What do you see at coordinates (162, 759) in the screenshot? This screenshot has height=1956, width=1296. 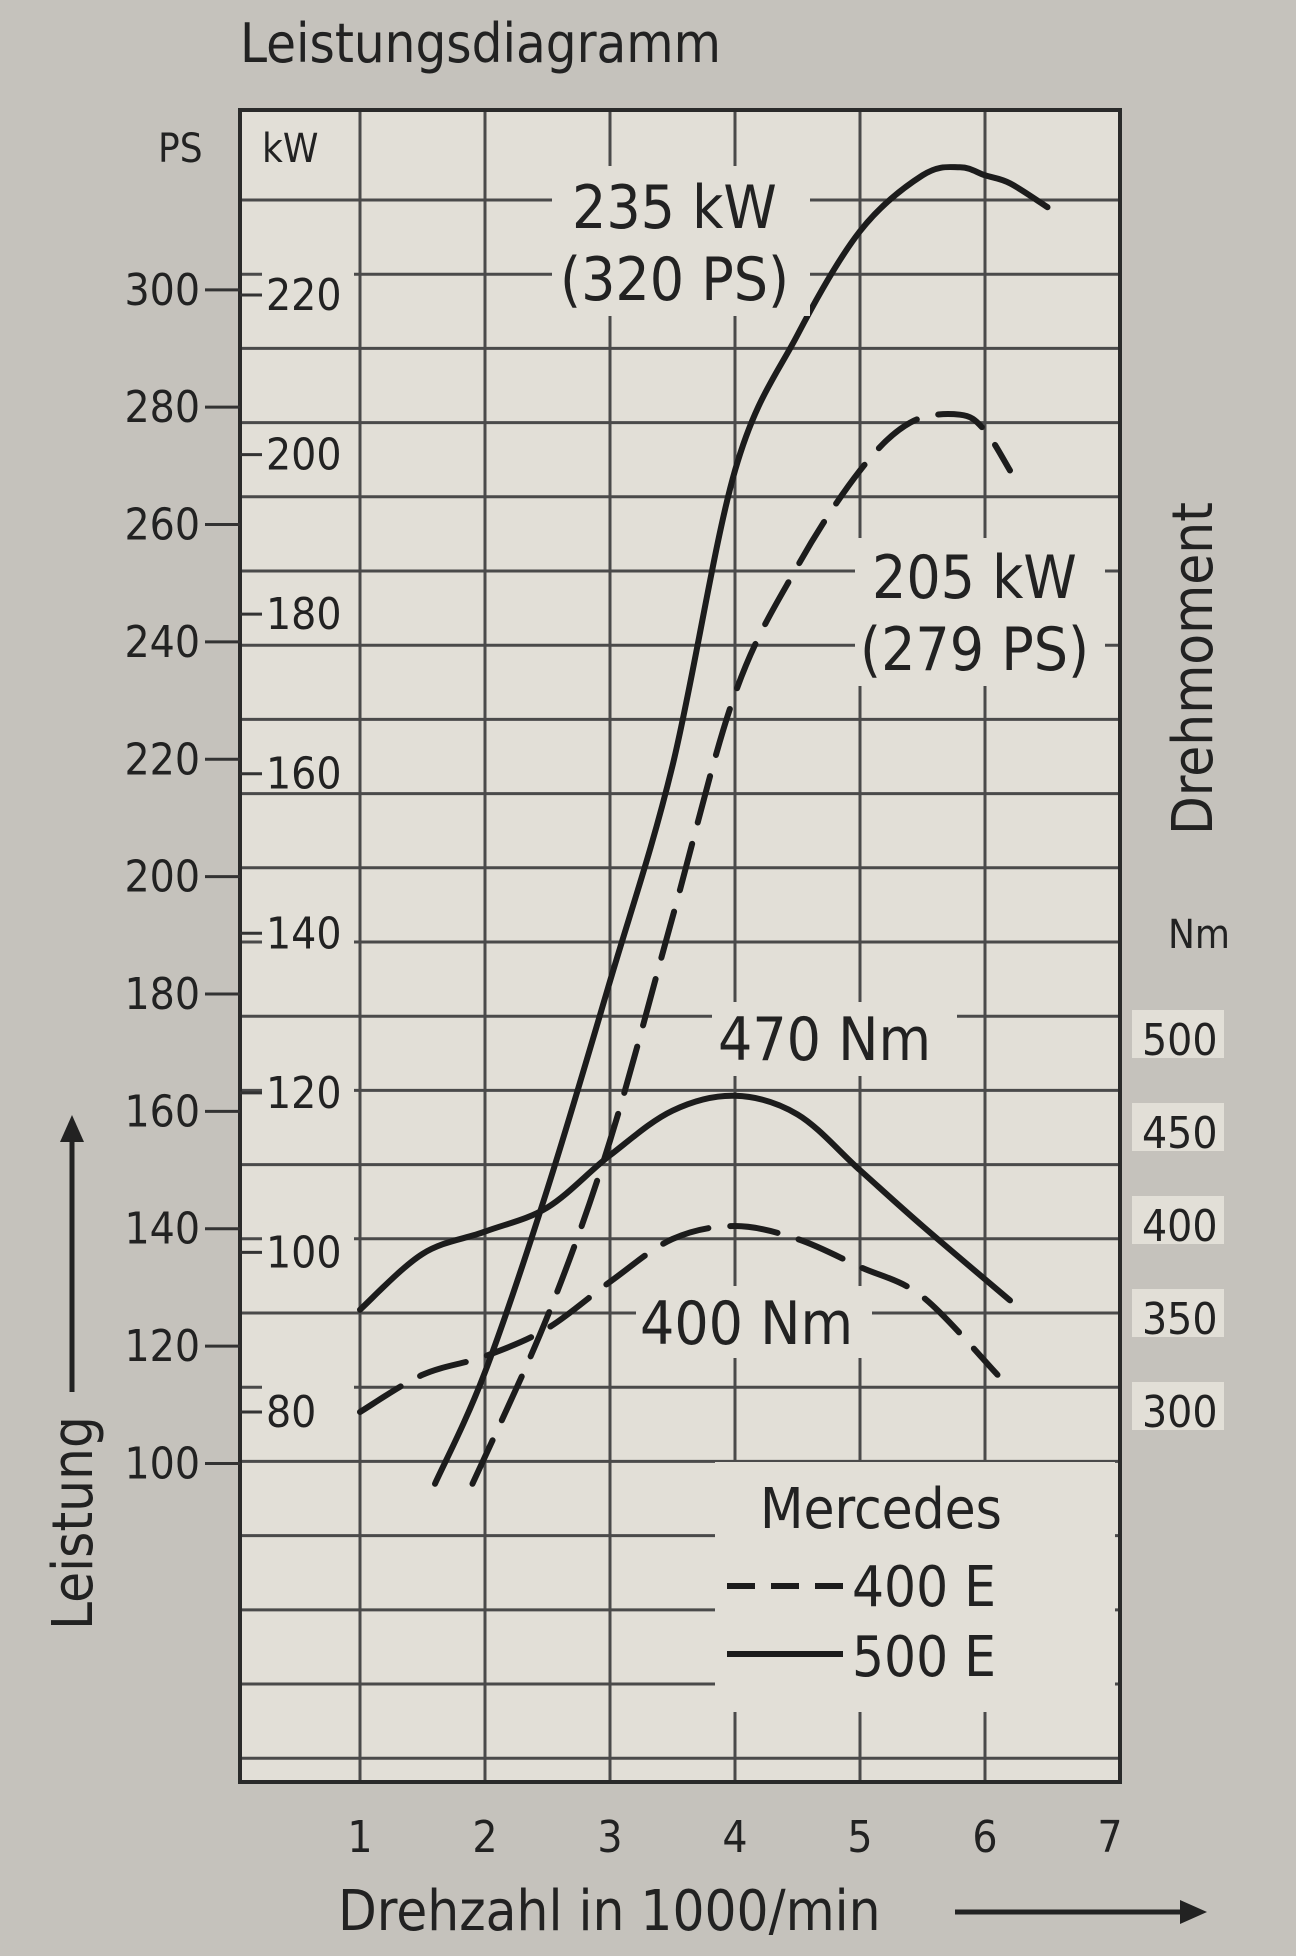 I see `ps-tick-label: 220` at bounding box center [162, 759].